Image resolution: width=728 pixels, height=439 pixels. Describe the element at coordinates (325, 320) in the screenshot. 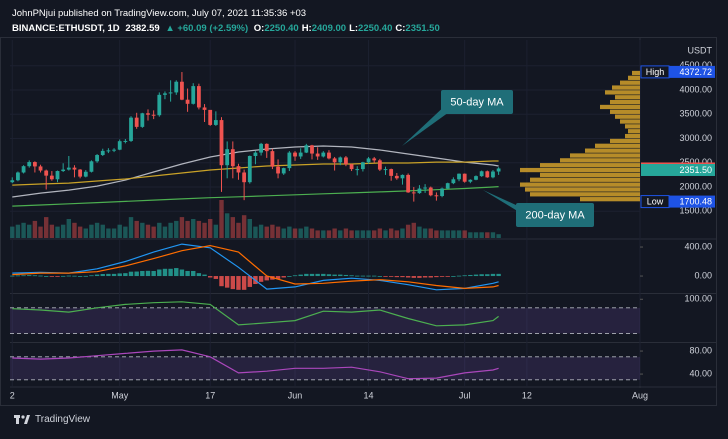

I see `band-fill` at that location.